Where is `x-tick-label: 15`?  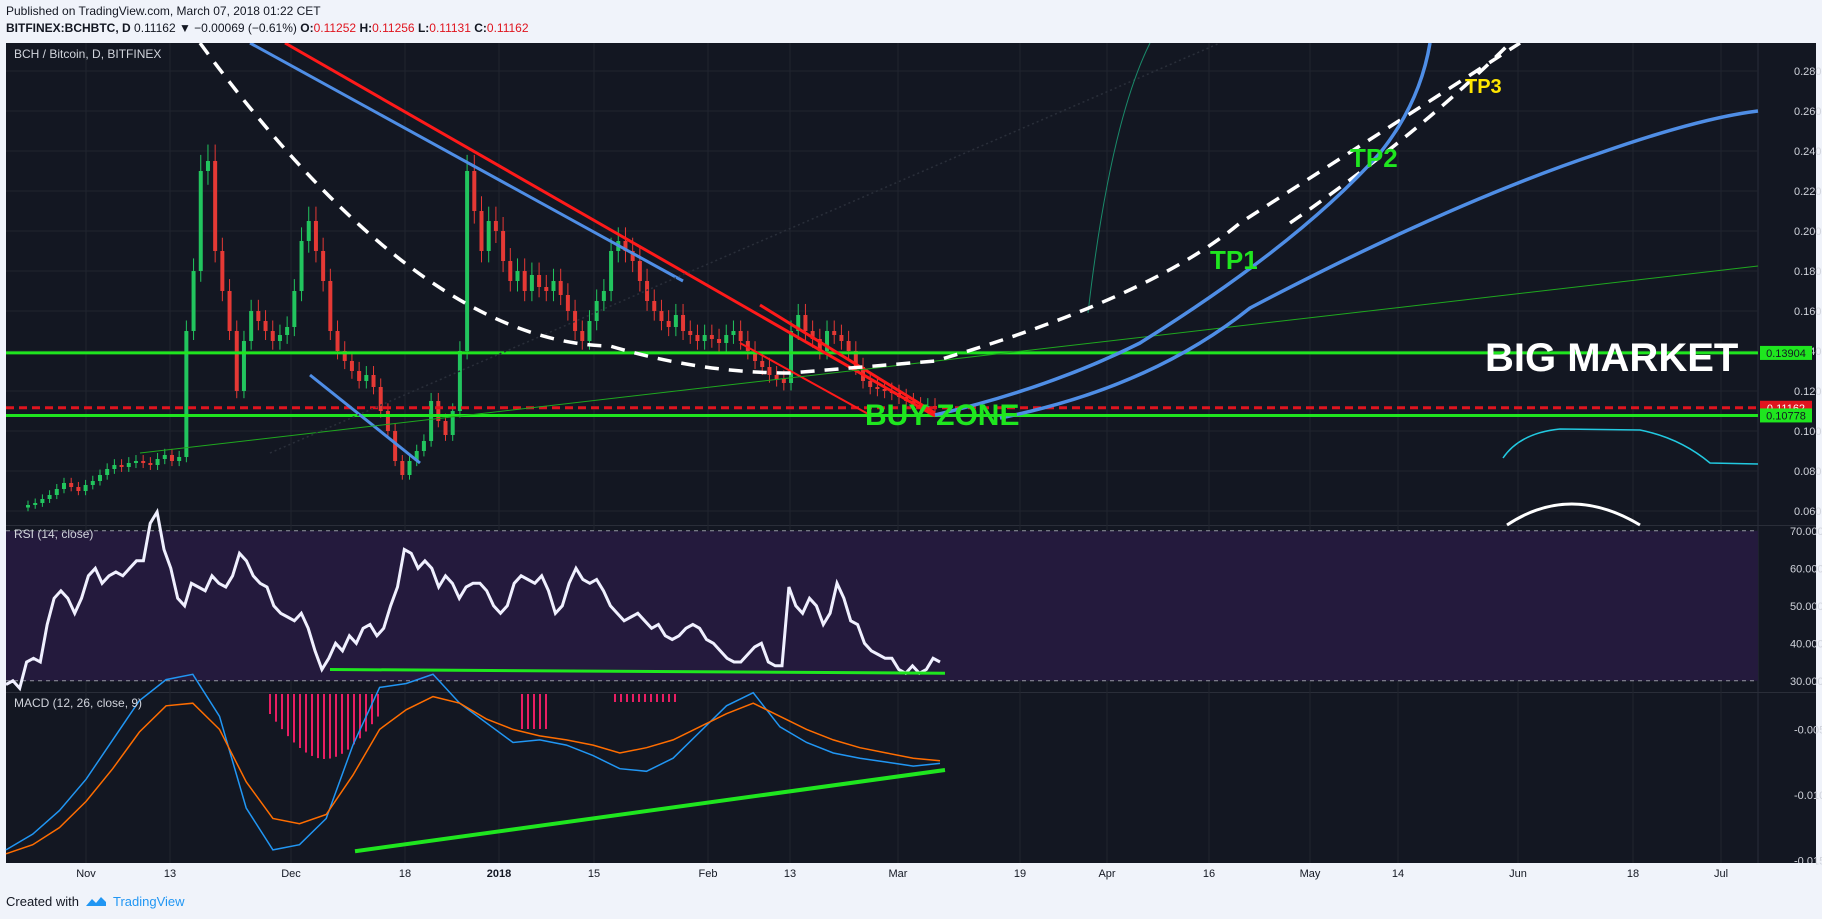
x-tick-label: 15 is located at coordinates (594, 874).